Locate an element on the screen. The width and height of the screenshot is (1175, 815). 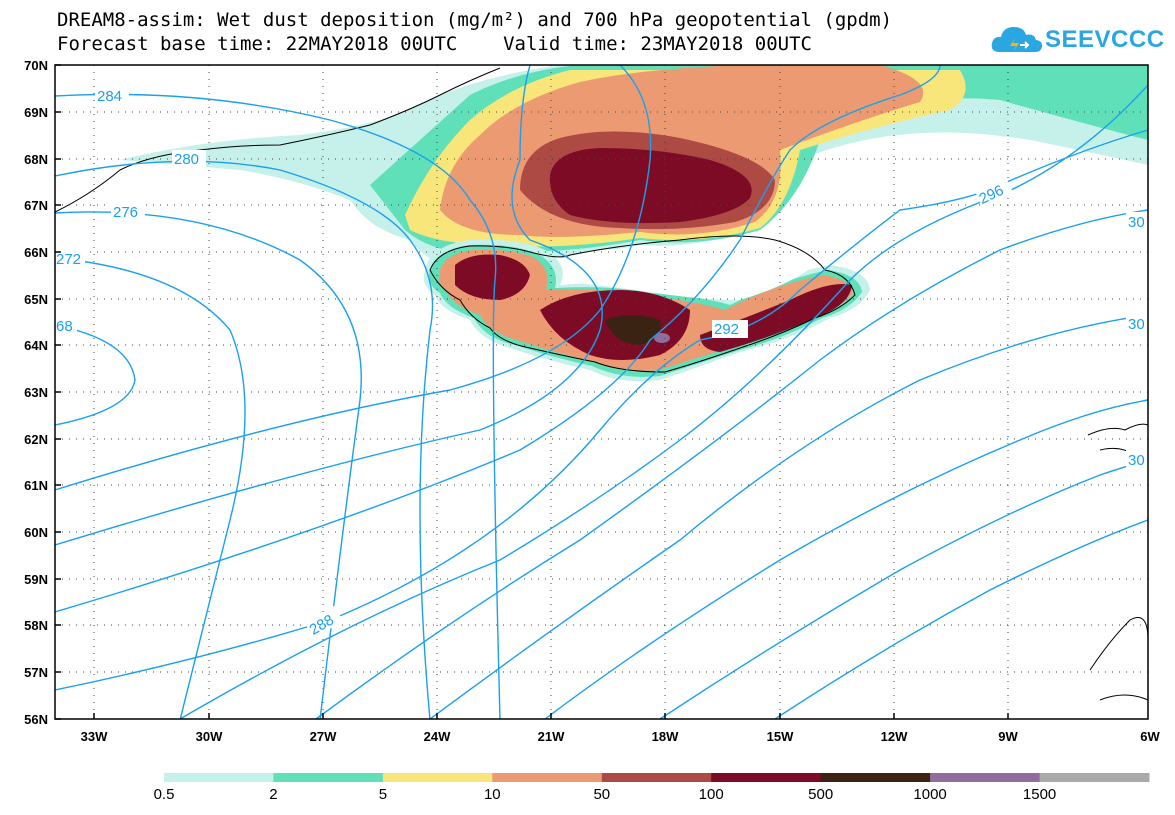
lat-label: 60N is located at coordinates (36, 532).